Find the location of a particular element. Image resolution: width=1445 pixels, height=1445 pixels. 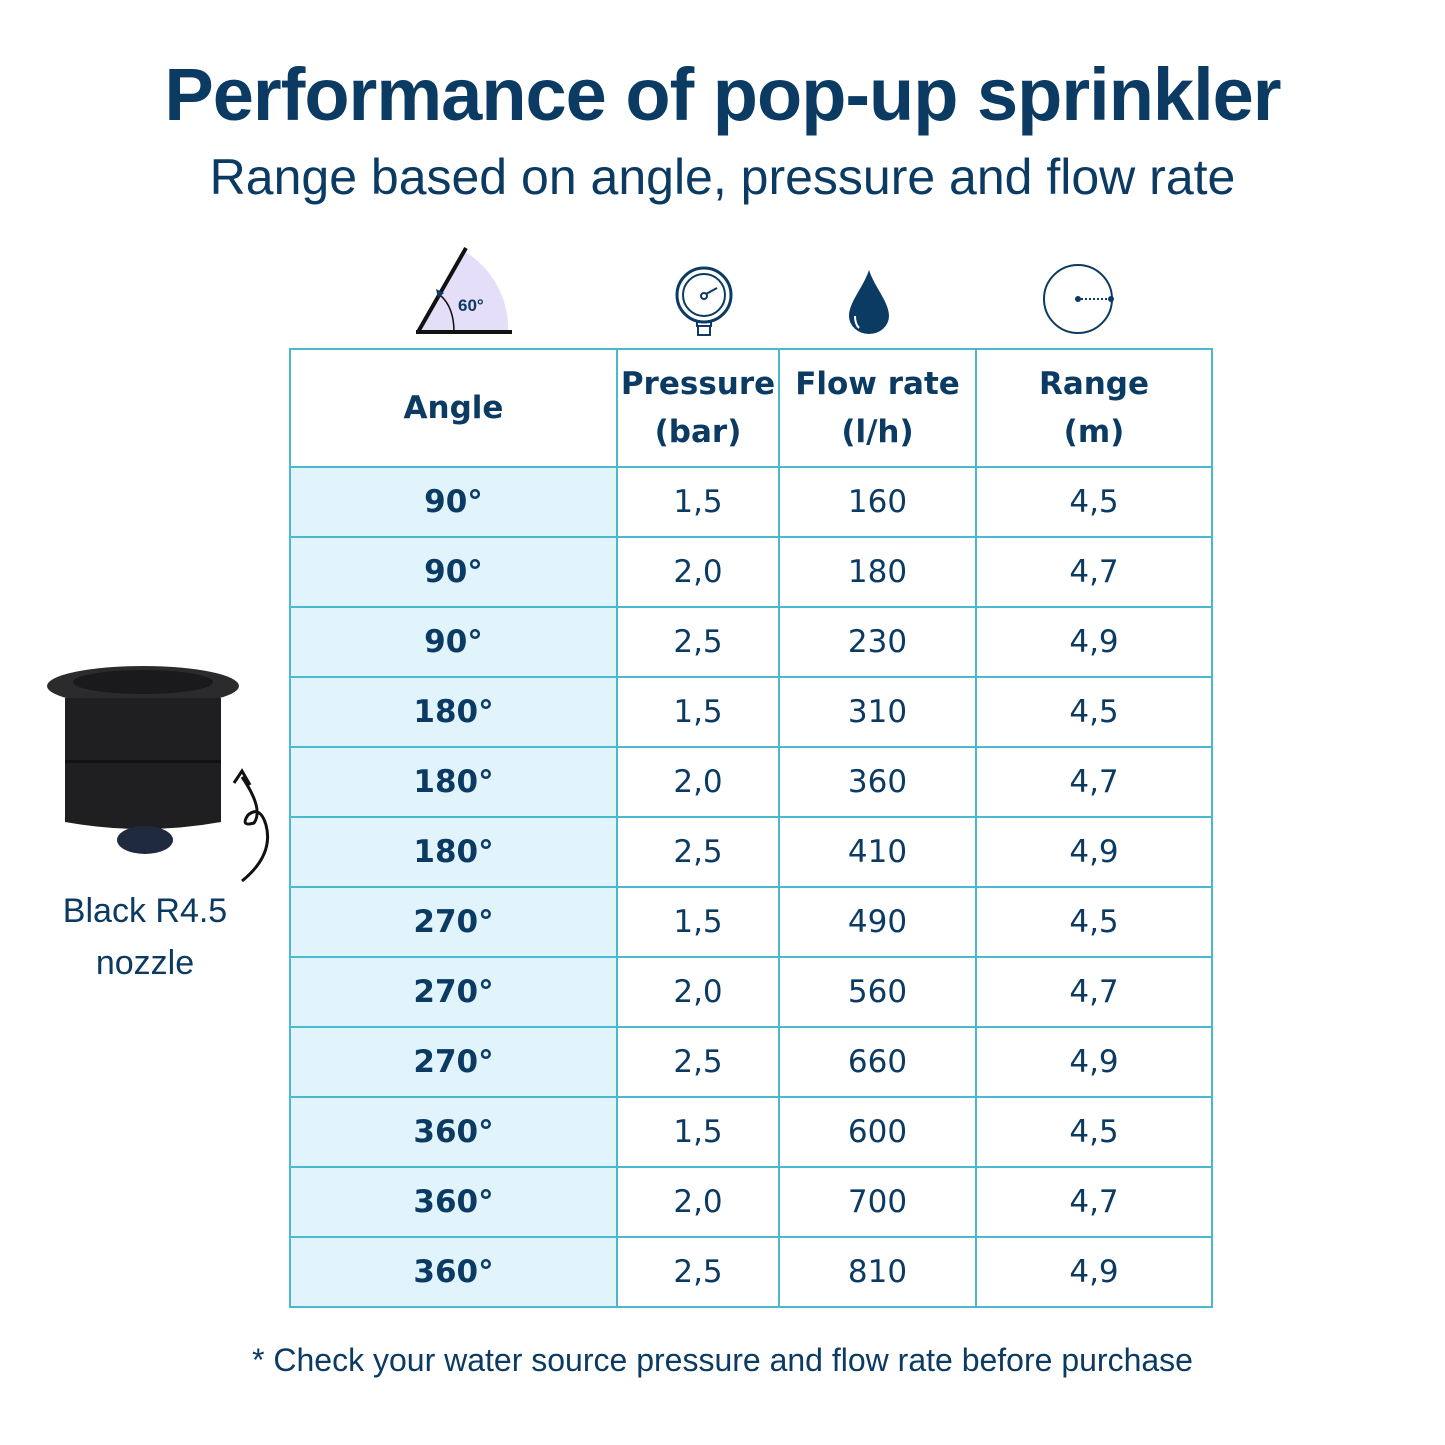

table-row: 180° 2,0 360 4,7 is located at coordinates (751, 782).